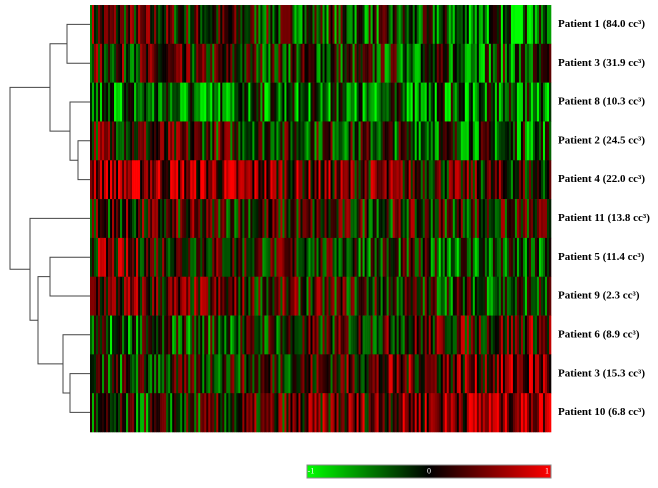  What do you see at coordinates (599, 296) in the screenshot?
I see `row-label: Patient 9 (2.3 cc³)` at bounding box center [599, 296].